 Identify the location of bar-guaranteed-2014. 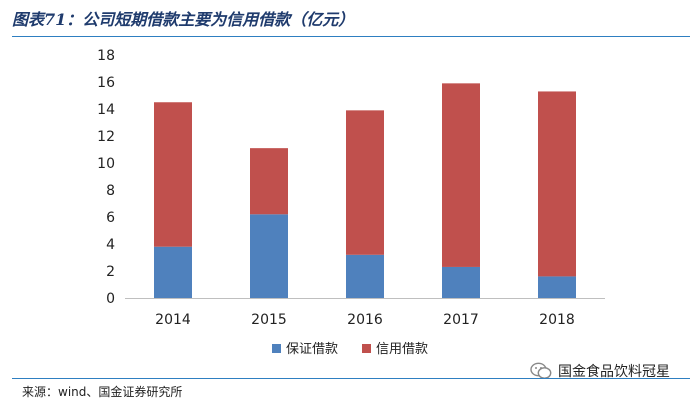
(173, 272).